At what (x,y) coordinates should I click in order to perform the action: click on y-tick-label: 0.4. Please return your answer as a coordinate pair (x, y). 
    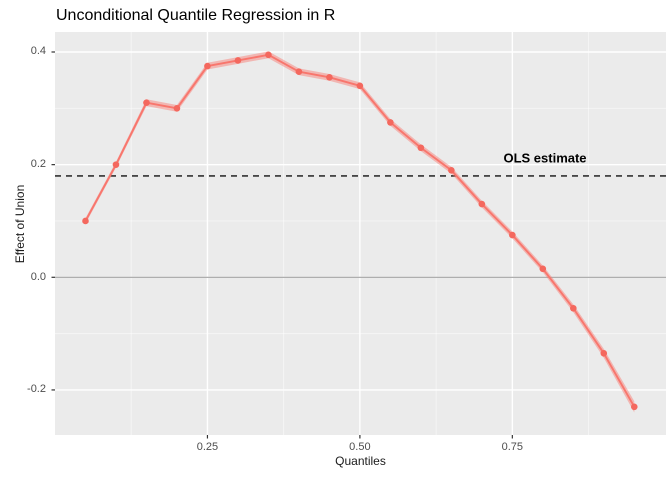
    Looking at the image, I should click on (38, 51).